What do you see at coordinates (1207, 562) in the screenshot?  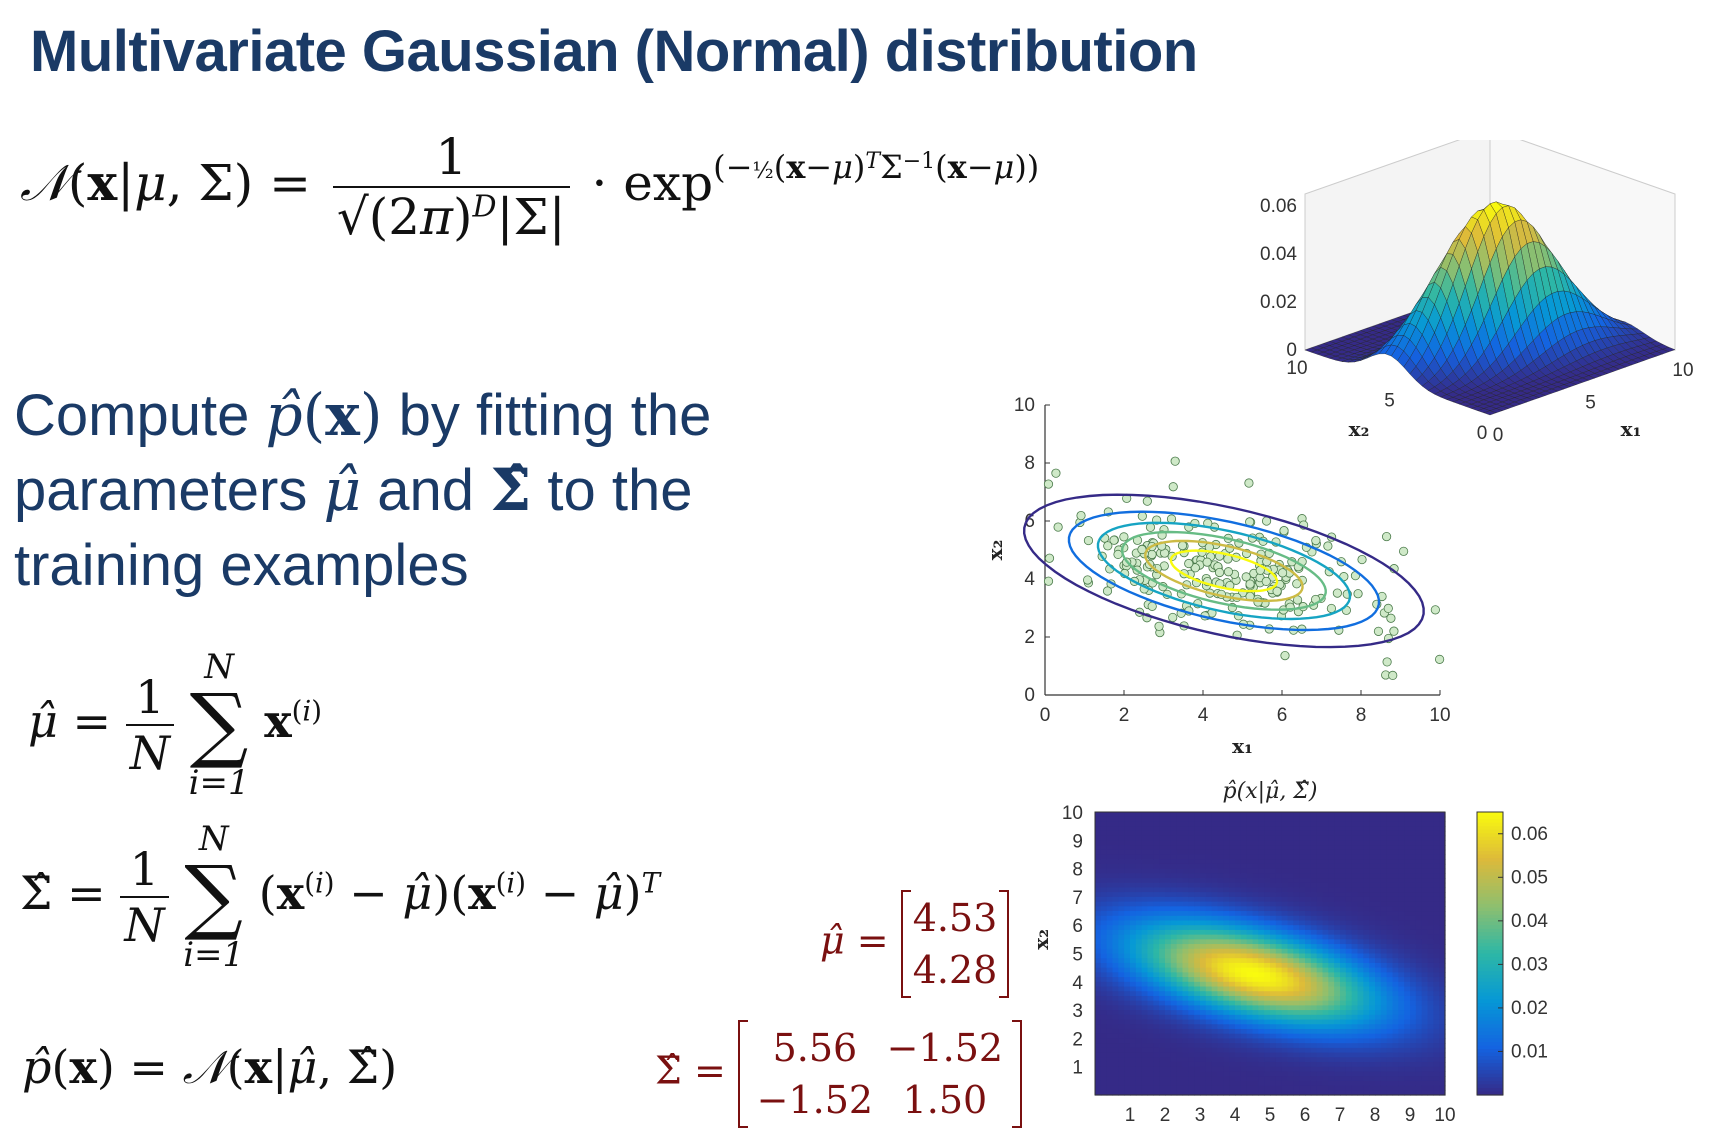 I see `data-point` at bounding box center [1207, 562].